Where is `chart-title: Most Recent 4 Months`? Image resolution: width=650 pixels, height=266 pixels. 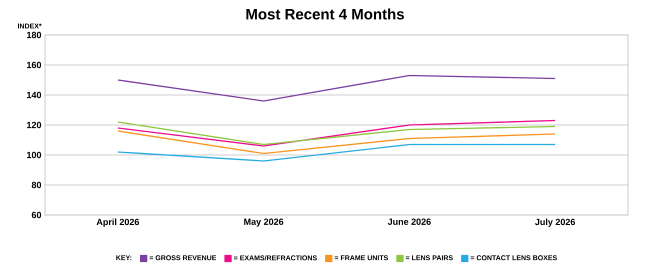
chart-title: Most Recent 4 Months is located at coordinates (325, 14).